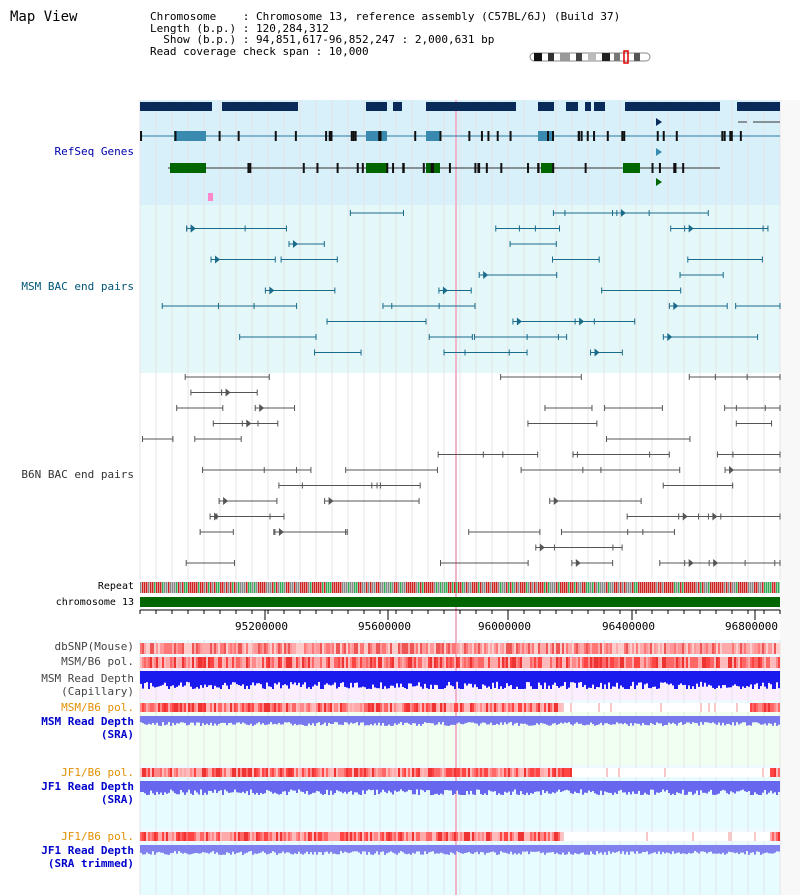 This screenshot has height=895, width=800. What do you see at coordinates (97, 661) in the screenshot?
I see `track-label-msm-b6-pol-1: MSM/B6 pol.` at bounding box center [97, 661].